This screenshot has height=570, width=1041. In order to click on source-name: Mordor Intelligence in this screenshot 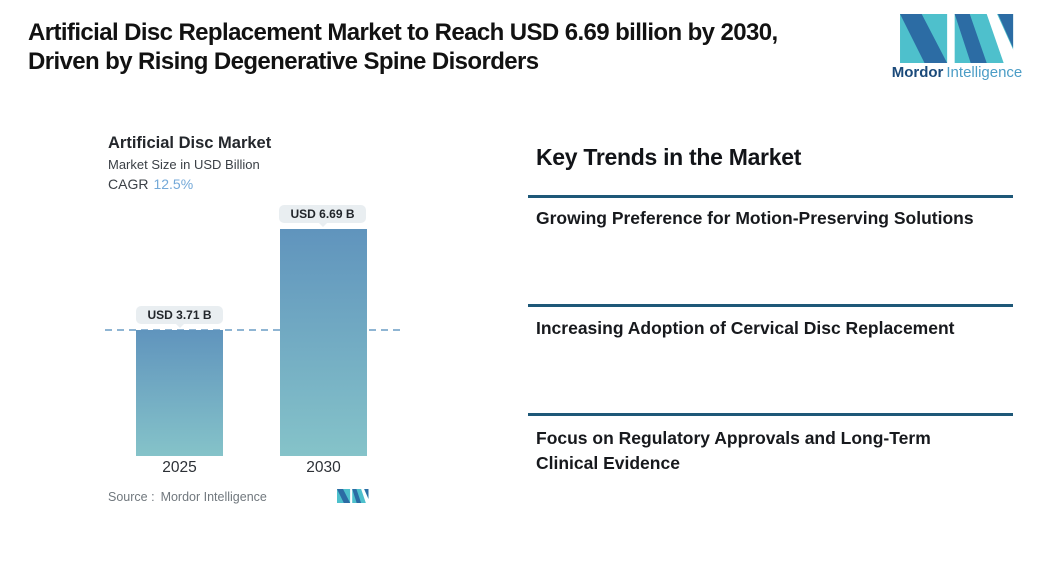, I will do `click(213, 497)`.